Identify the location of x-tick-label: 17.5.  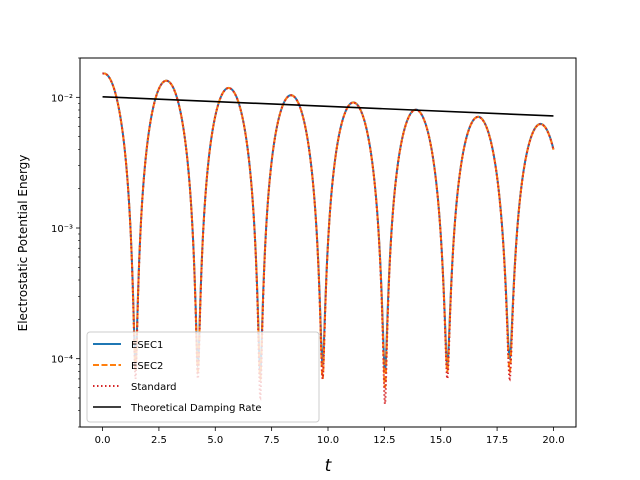
(497, 440).